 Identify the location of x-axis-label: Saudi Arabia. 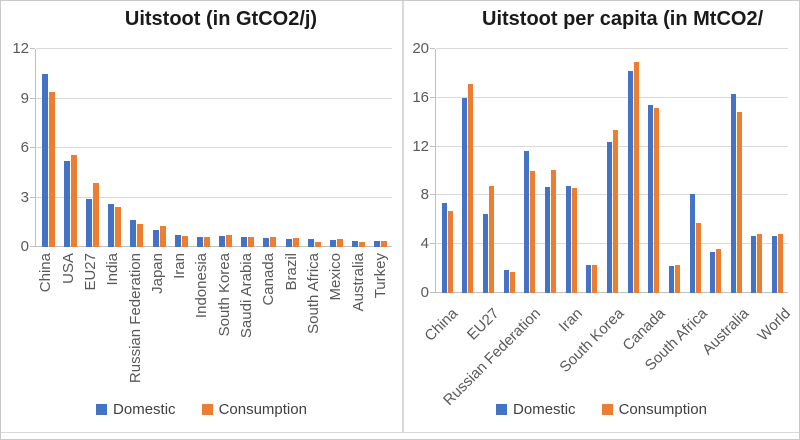
(247, 296).